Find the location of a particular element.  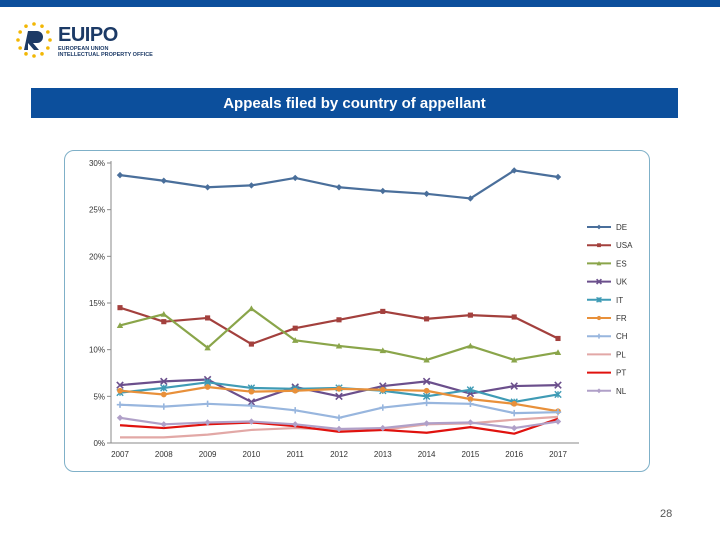

legend-label: PL is located at coordinates (621, 354).